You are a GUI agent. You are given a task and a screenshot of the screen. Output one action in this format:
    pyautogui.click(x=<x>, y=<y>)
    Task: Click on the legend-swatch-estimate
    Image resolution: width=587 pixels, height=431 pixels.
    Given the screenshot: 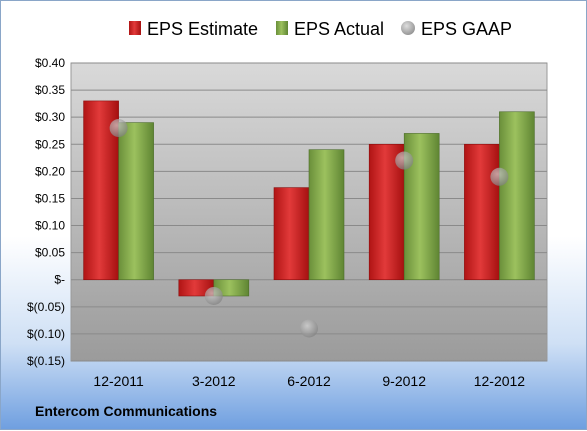 What is the action you would take?
    pyautogui.click(x=135, y=28)
    